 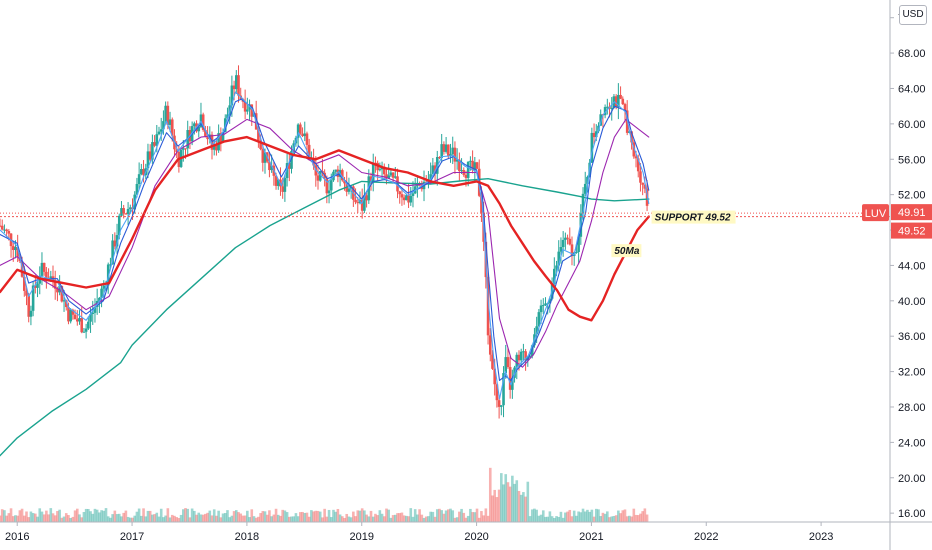 I want to click on support-line, so click(x=445, y=215).